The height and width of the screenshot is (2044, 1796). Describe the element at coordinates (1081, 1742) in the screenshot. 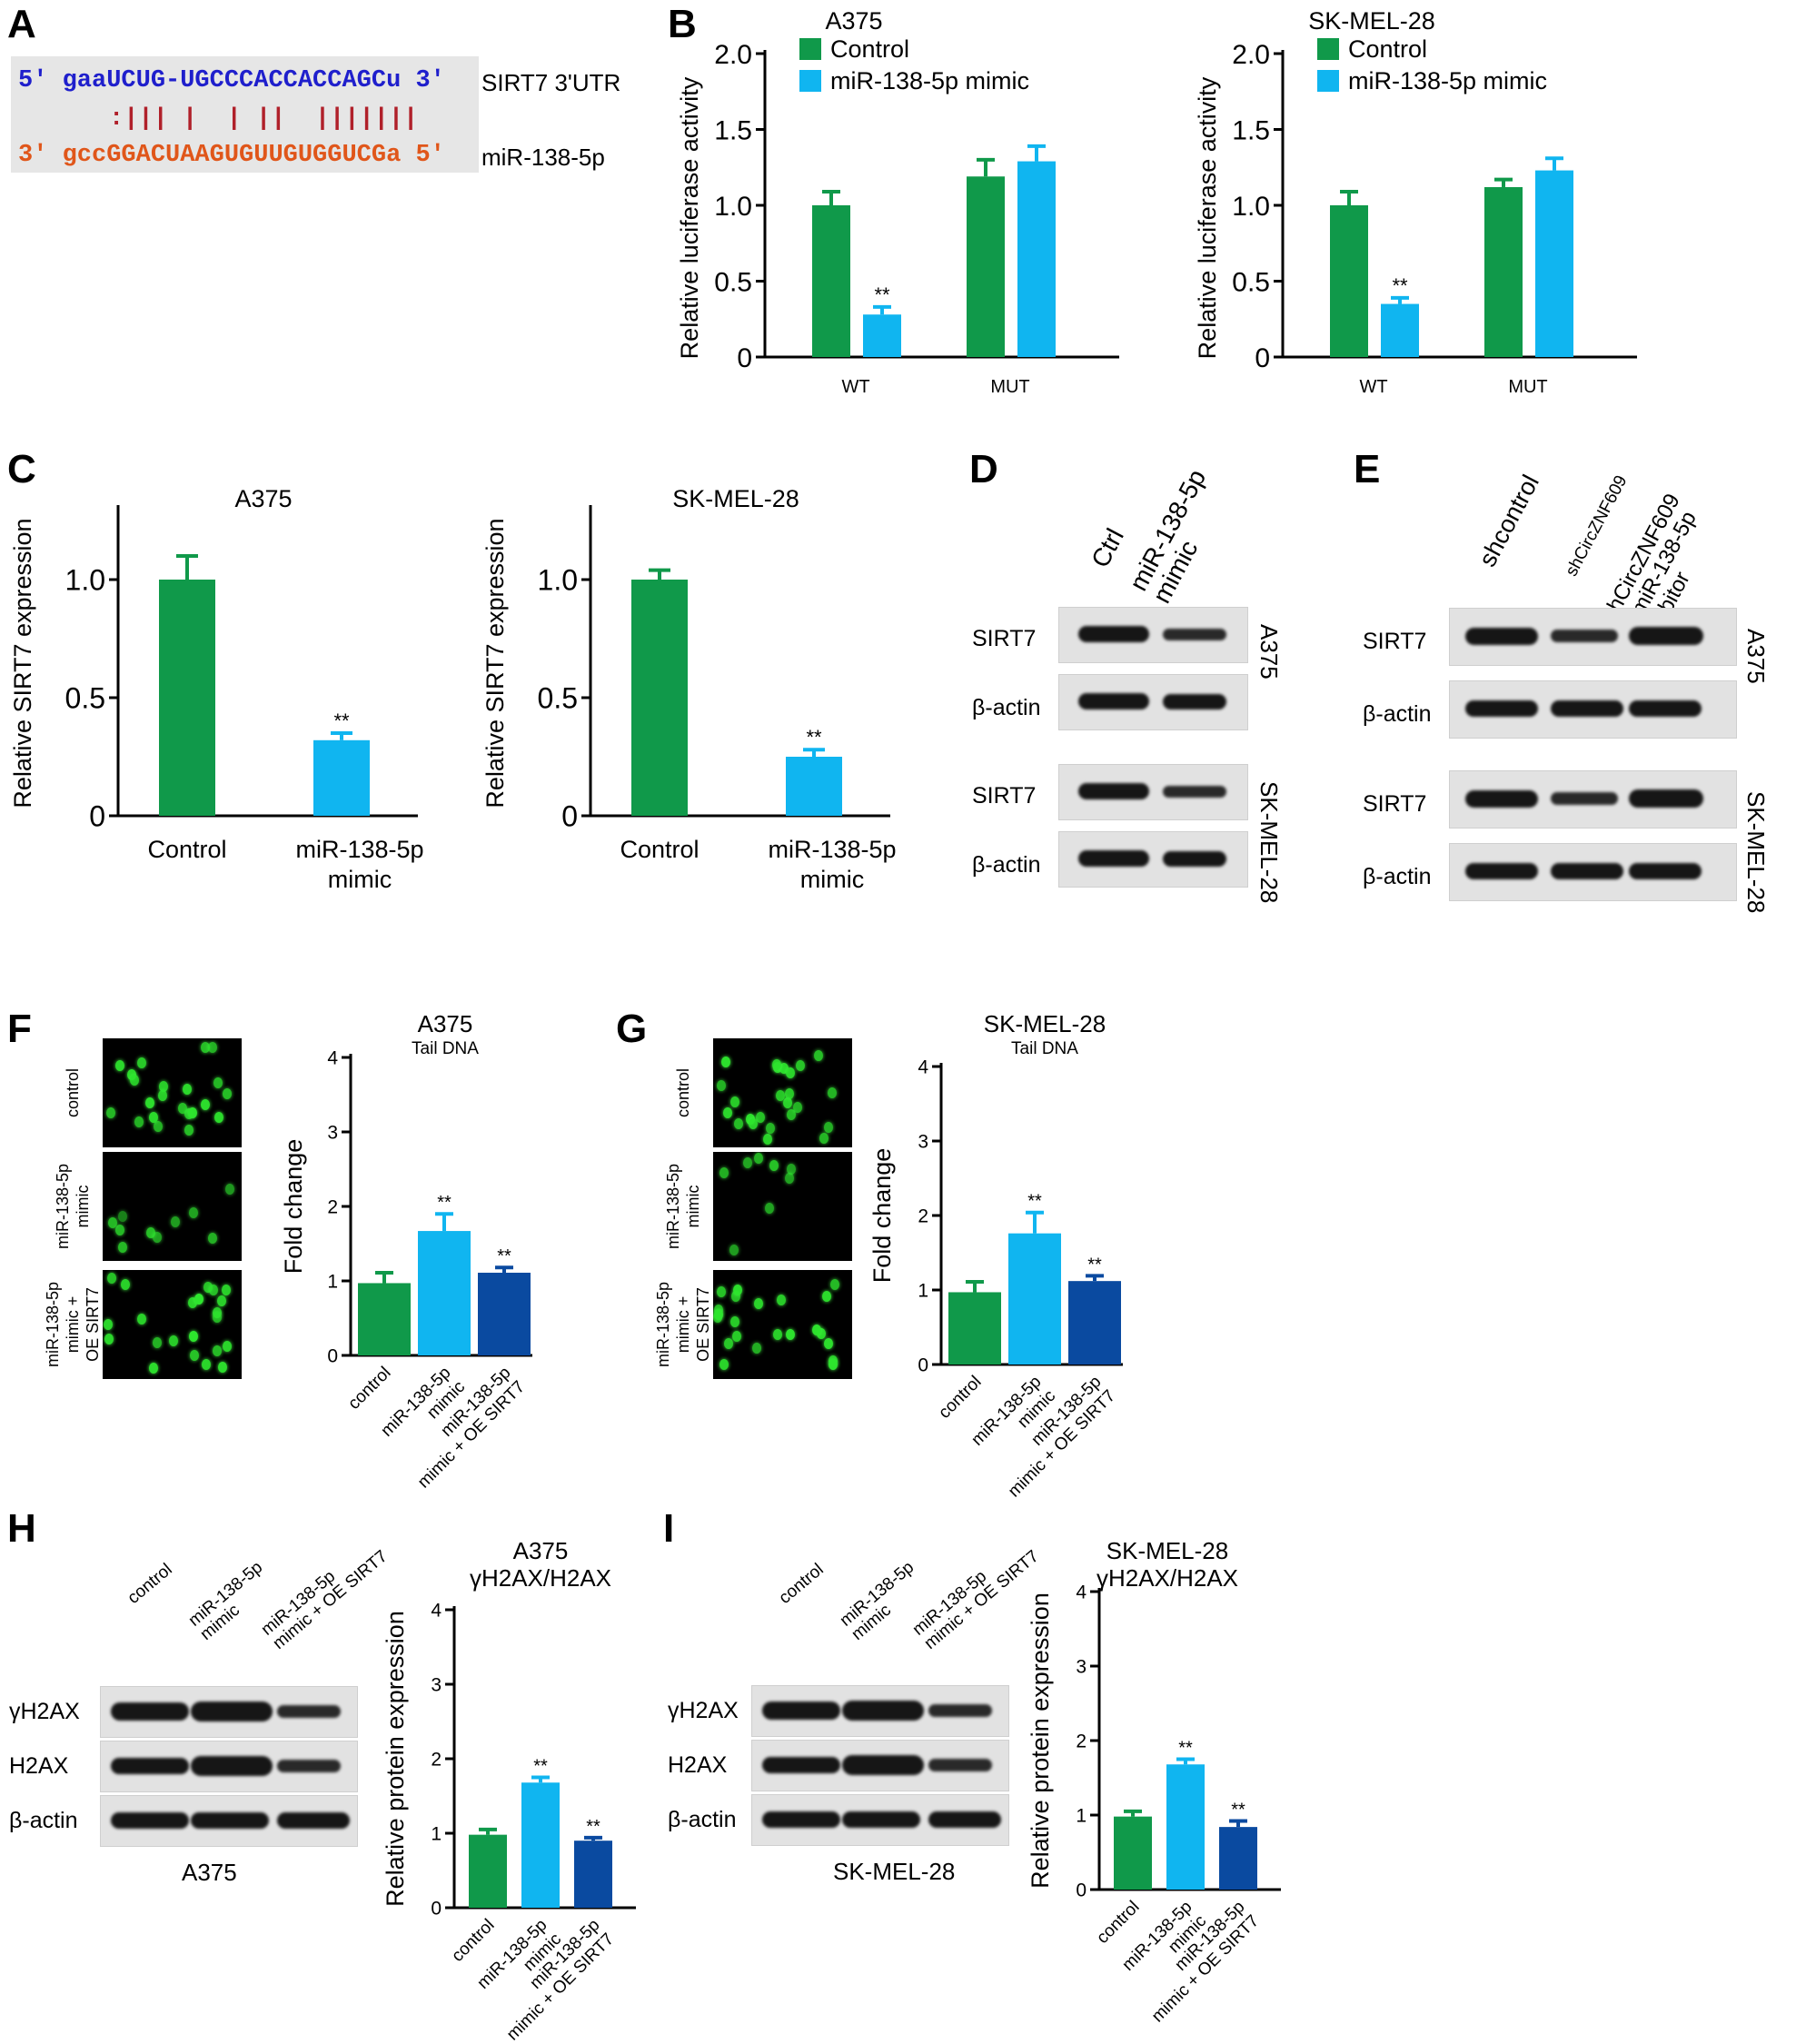

I see `I-ytick-label-2: 2` at that location.